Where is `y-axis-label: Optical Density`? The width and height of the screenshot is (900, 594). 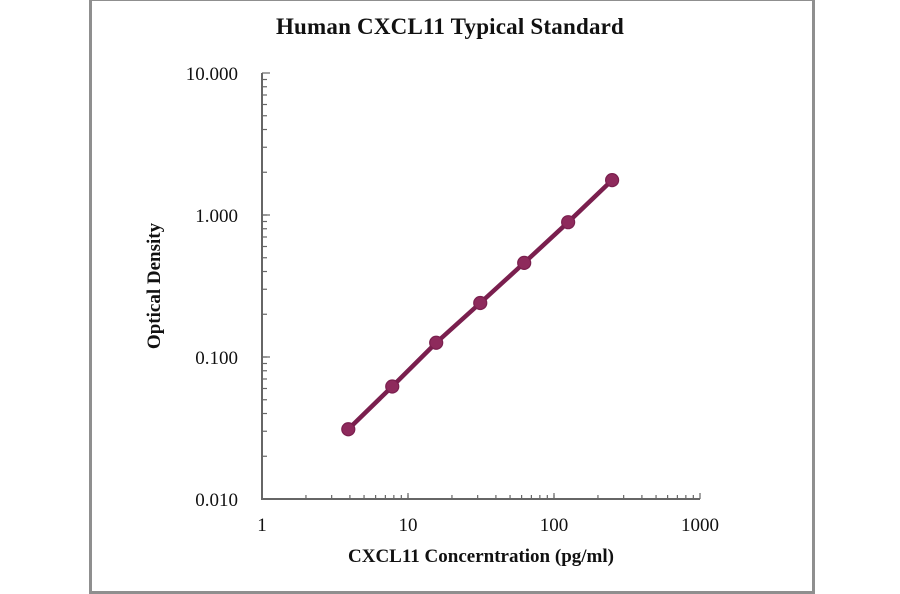
y-axis-label: Optical Density is located at coordinates (154, 286).